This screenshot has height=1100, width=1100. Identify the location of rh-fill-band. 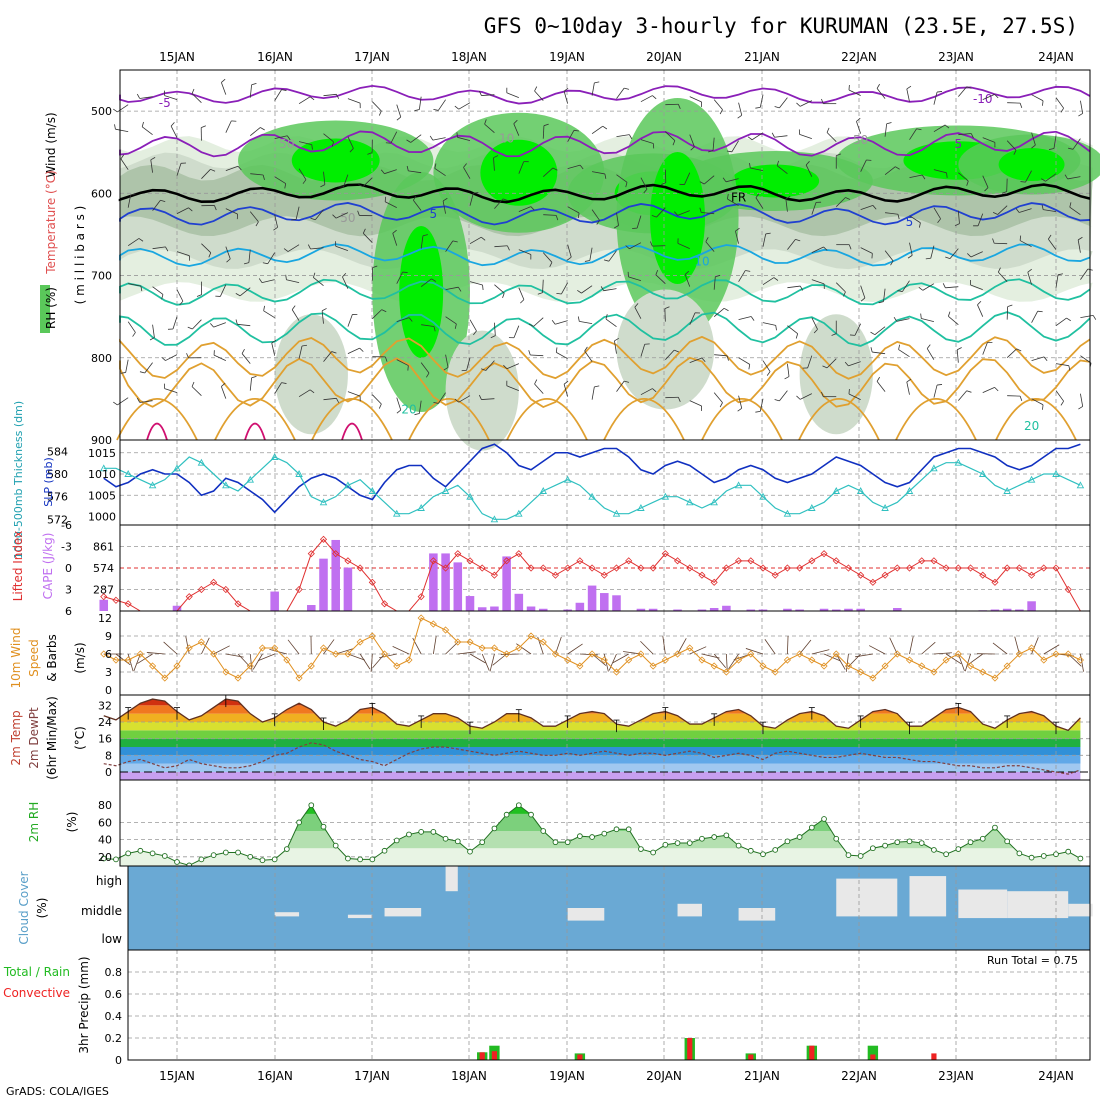
(600, 827).